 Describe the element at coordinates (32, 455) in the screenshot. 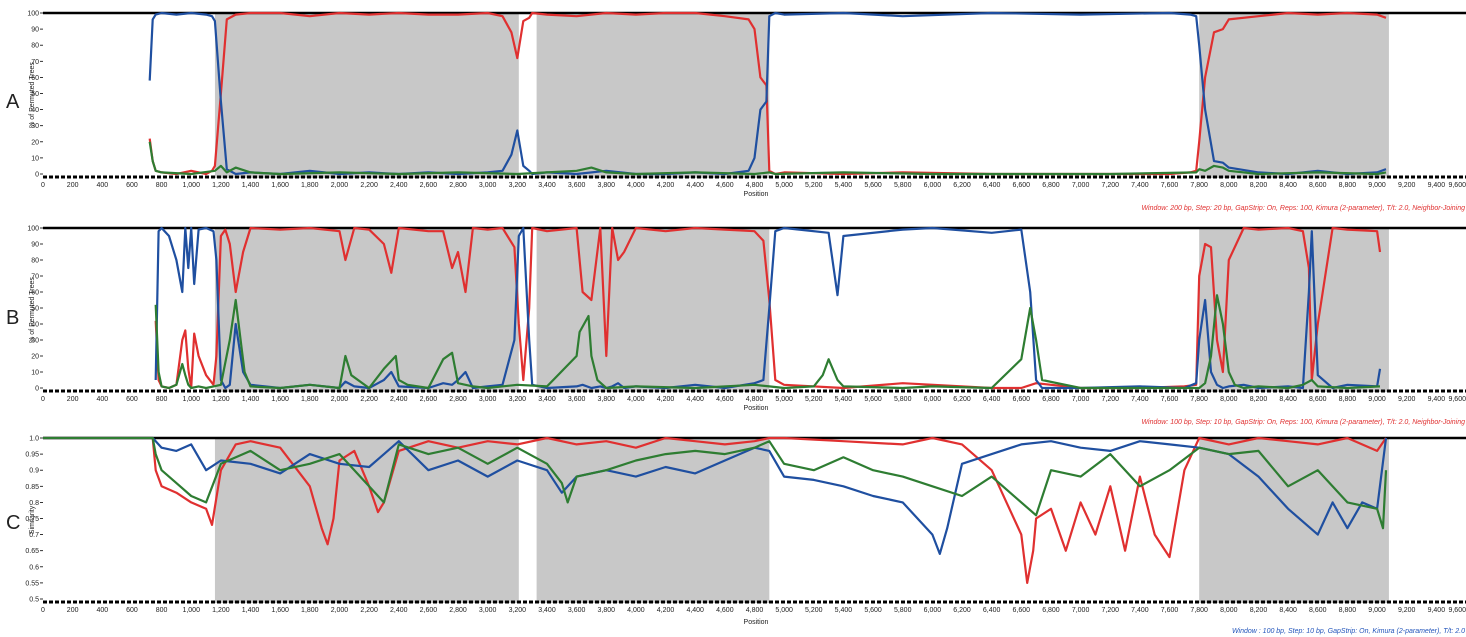

I see `y-tick-label: 0.95` at that location.